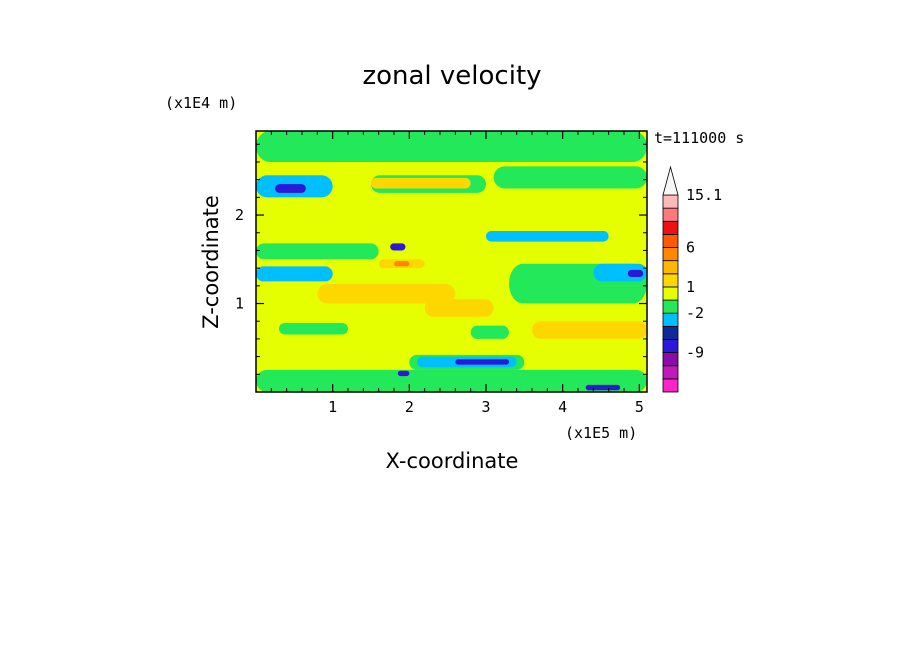 This screenshot has width=904, height=654. What do you see at coordinates (239, 259) in the screenshot?
I see `y-tick-labels: 12` at bounding box center [239, 259].